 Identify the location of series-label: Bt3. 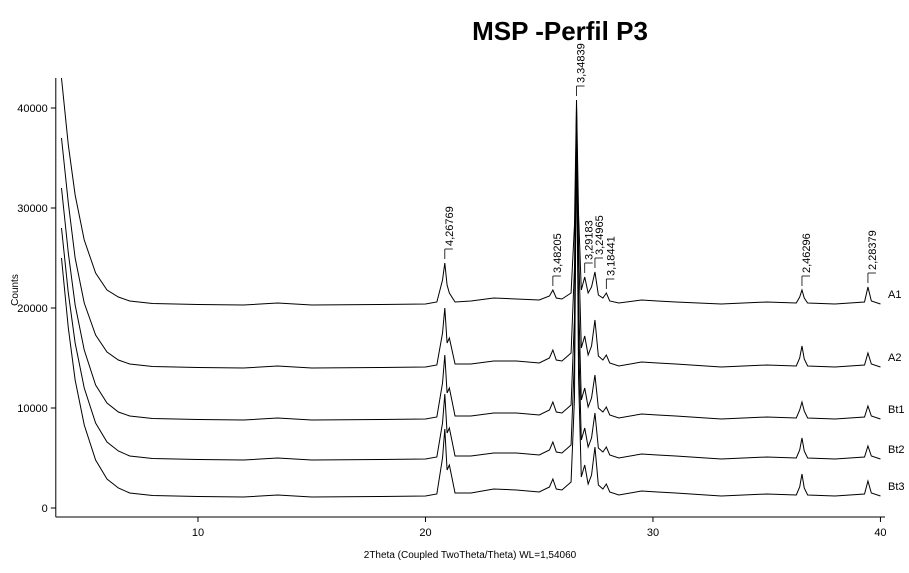
(896, 487).